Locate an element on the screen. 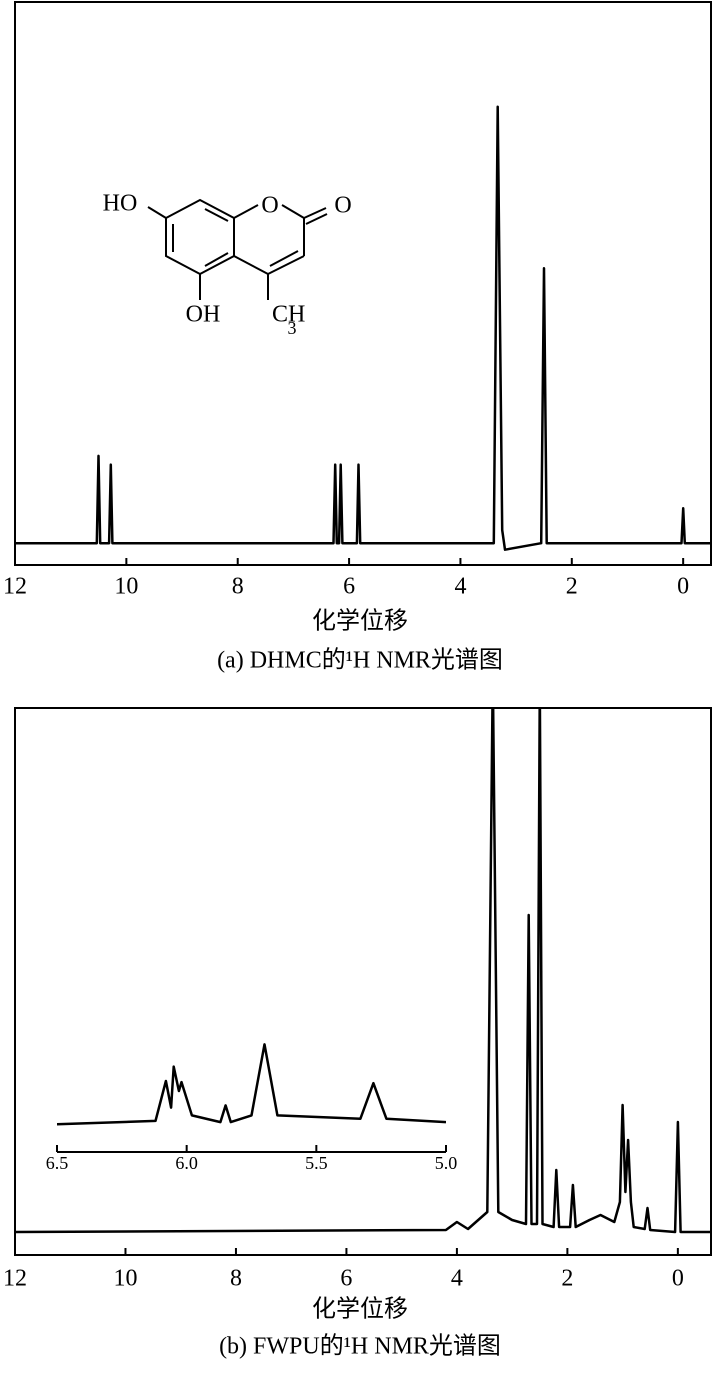  structure-label: CH is located at coordinates (288, 315).